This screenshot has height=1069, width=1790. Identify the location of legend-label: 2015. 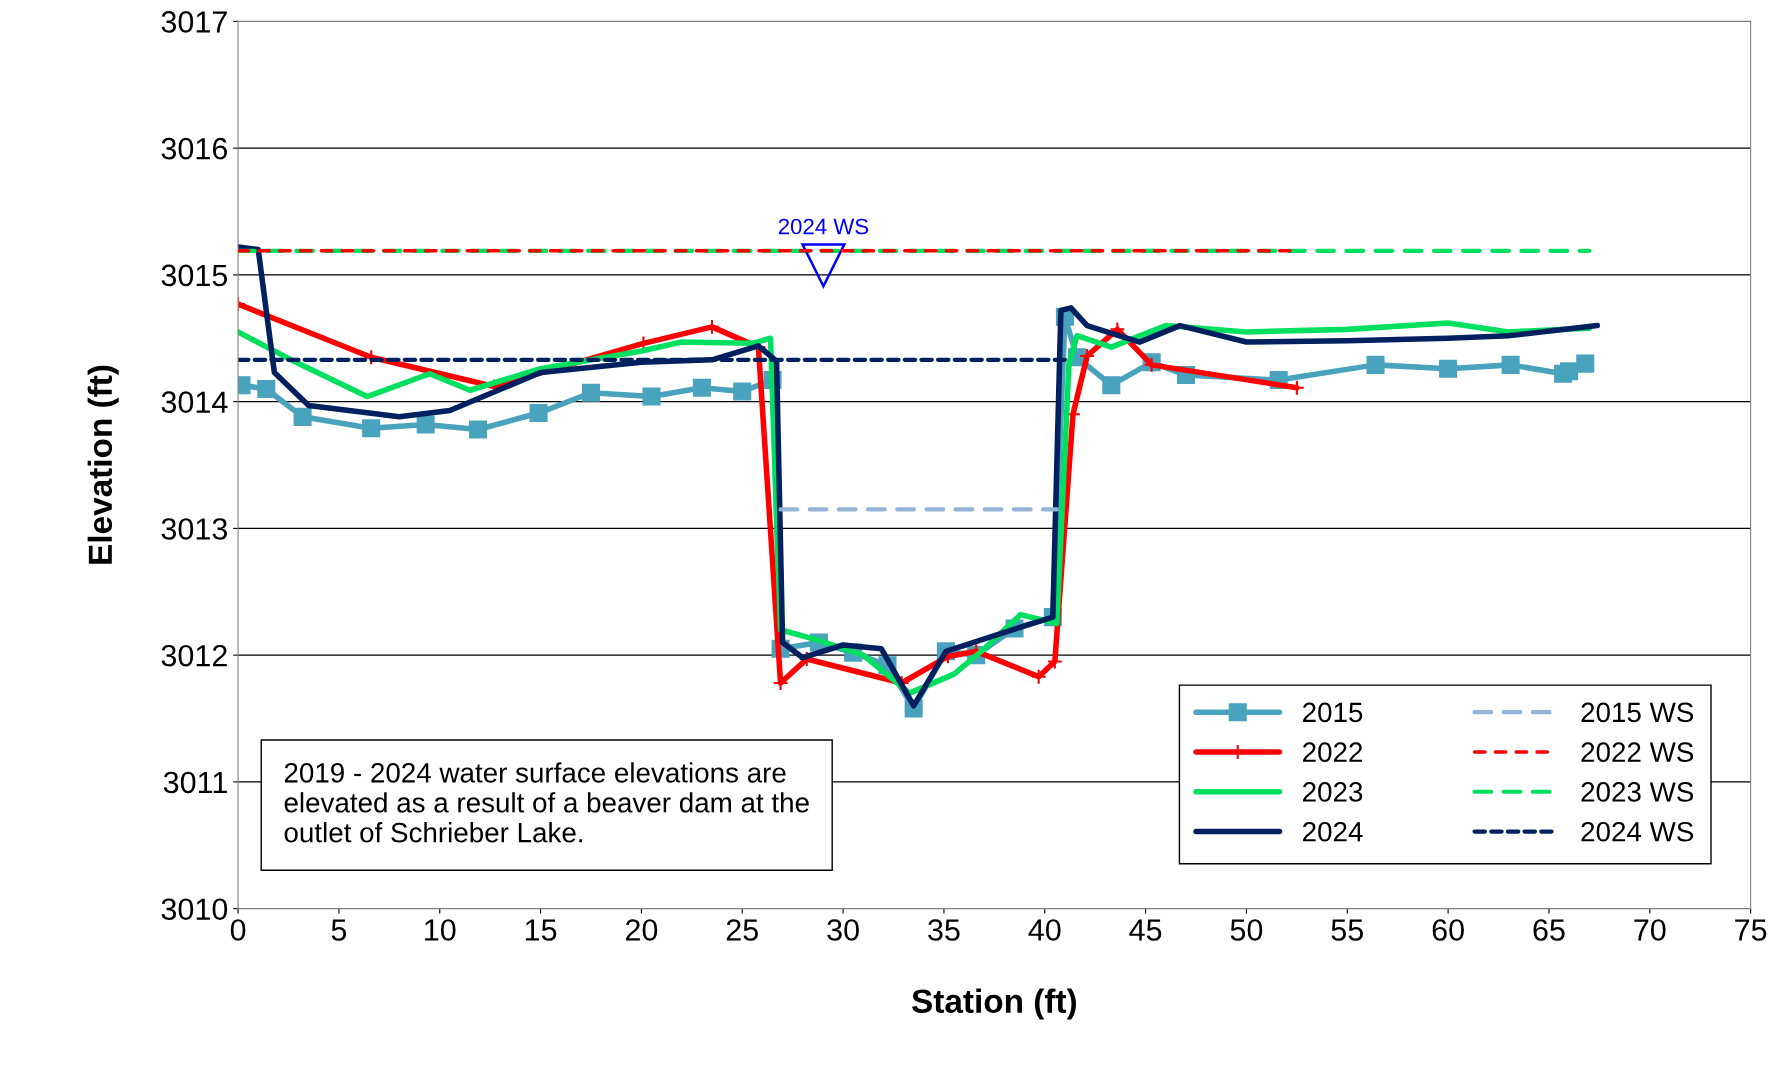
(1333, 712).